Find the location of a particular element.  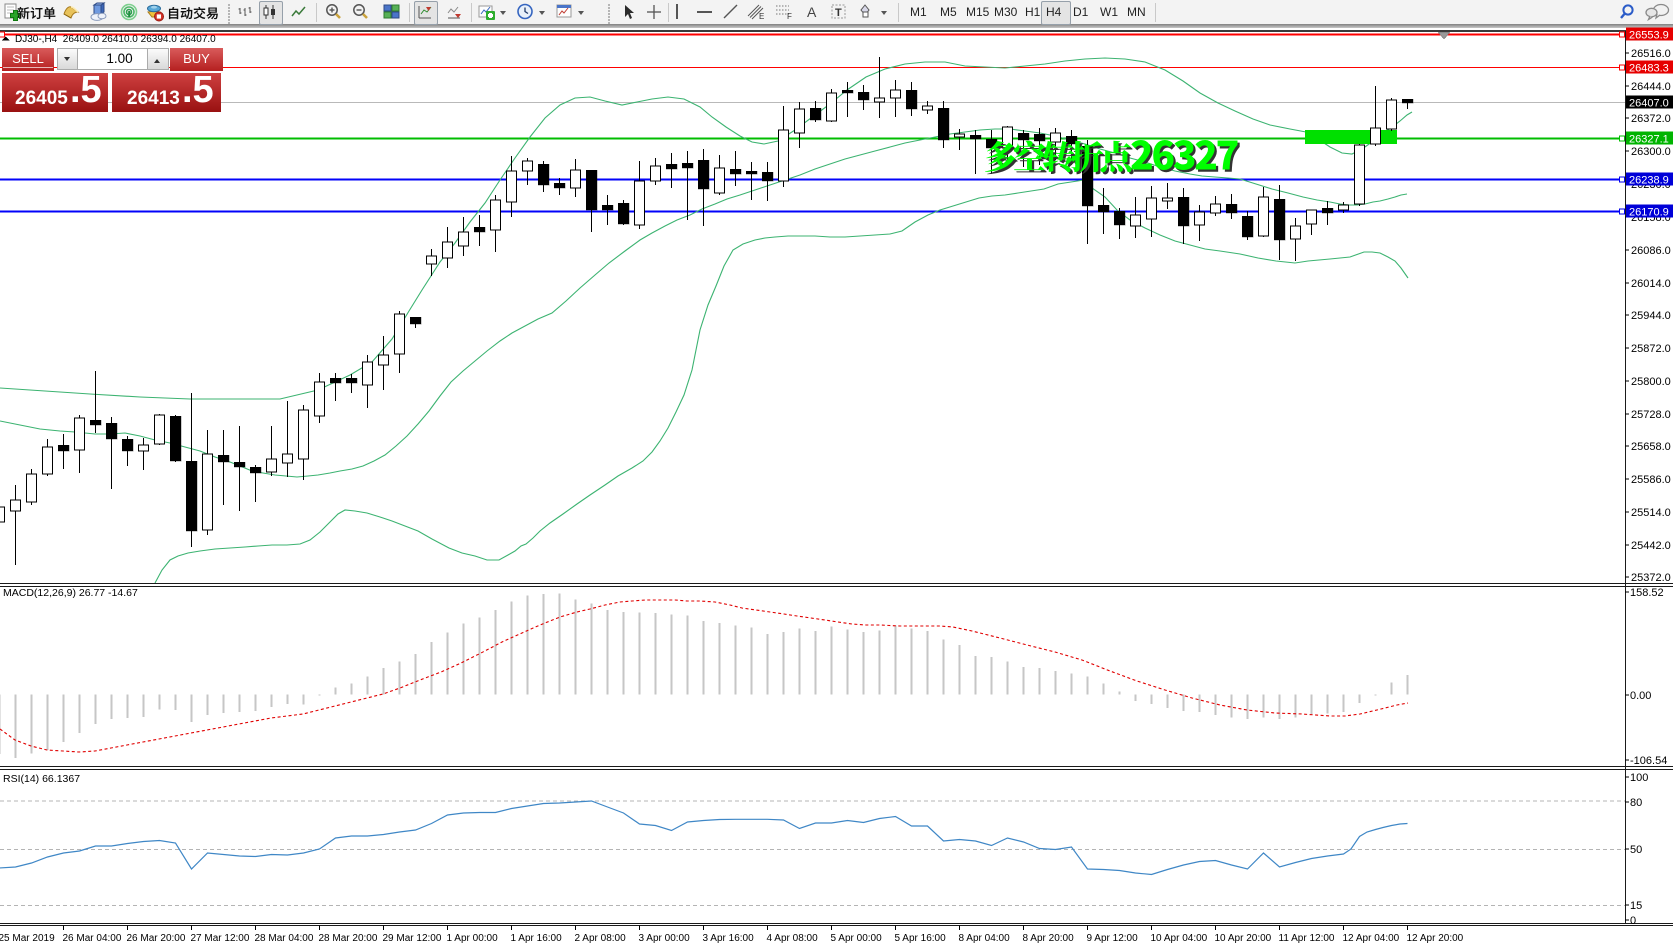

svg-text: 80 is located at coordinates (1636, 803).